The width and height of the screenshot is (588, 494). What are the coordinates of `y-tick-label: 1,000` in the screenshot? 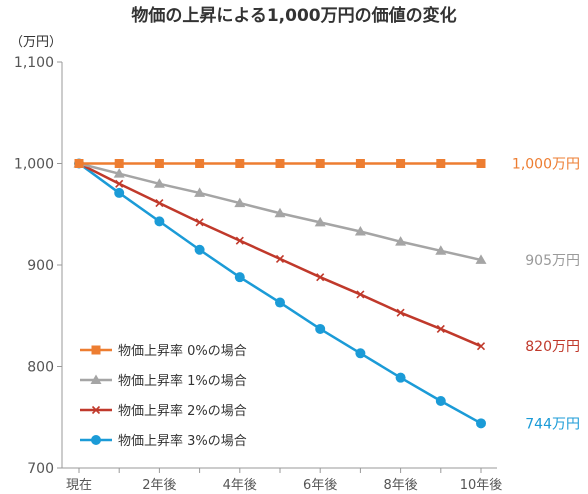 It's located at (34, 165).